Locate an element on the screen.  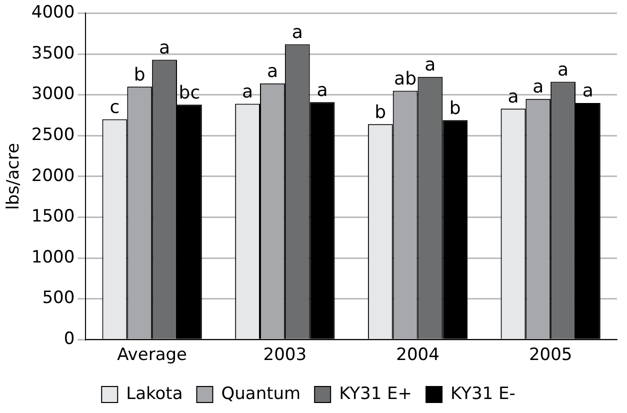
y-tick-label: 1500 is located at coordinates (53, 216).